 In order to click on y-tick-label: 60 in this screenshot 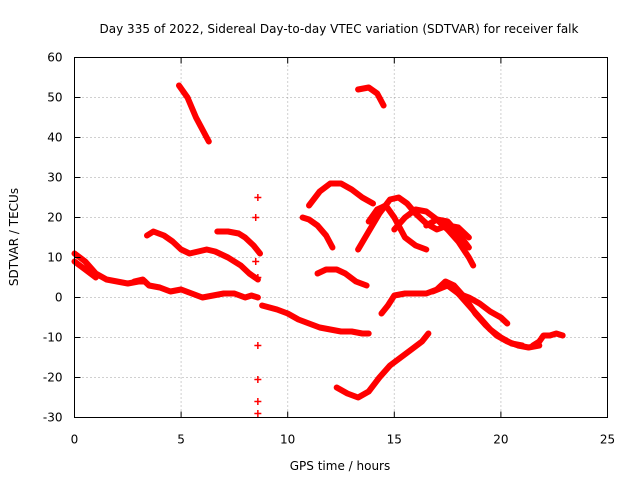, I will do `click(54, 58)`.